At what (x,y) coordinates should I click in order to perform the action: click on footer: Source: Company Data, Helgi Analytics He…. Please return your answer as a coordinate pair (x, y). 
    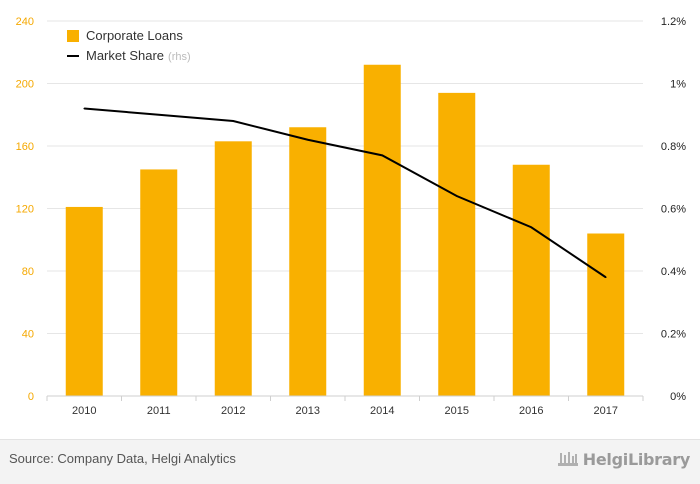
    Looking at the image, I should click on (350, 461).